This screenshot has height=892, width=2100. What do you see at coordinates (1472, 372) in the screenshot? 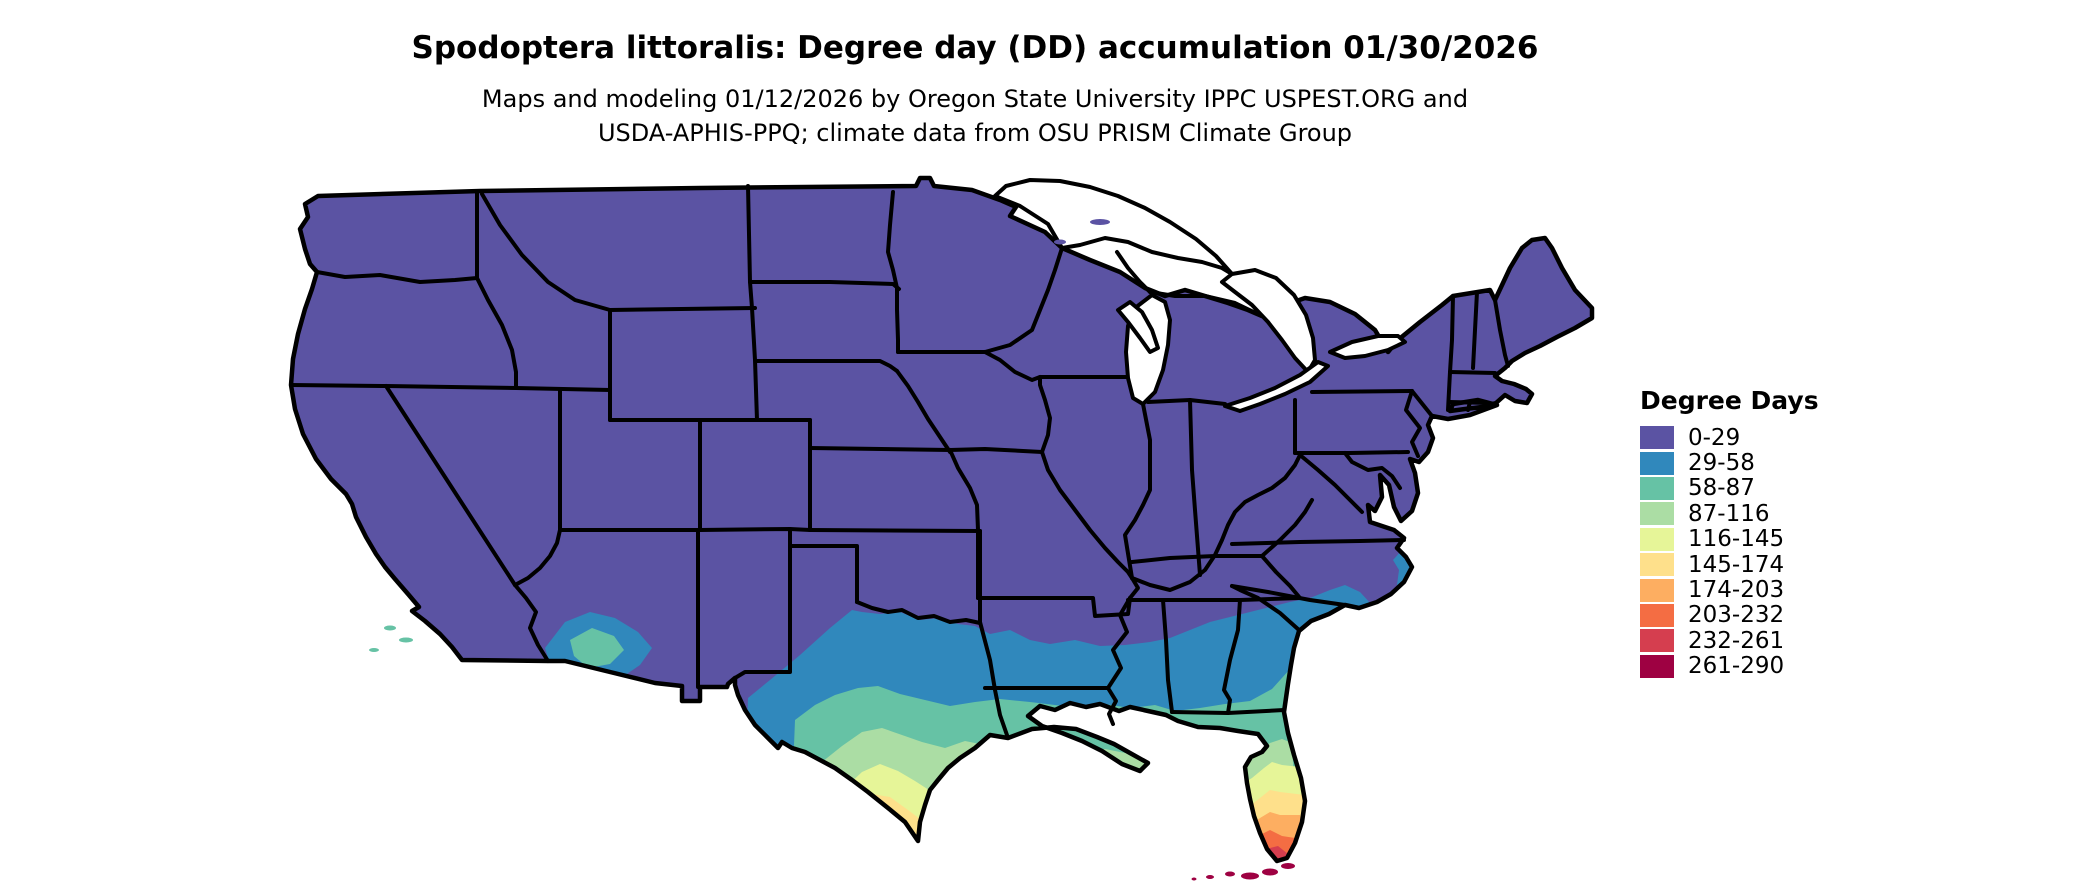
I see `state-border-ma-north` at bounding box center [1472, 372].